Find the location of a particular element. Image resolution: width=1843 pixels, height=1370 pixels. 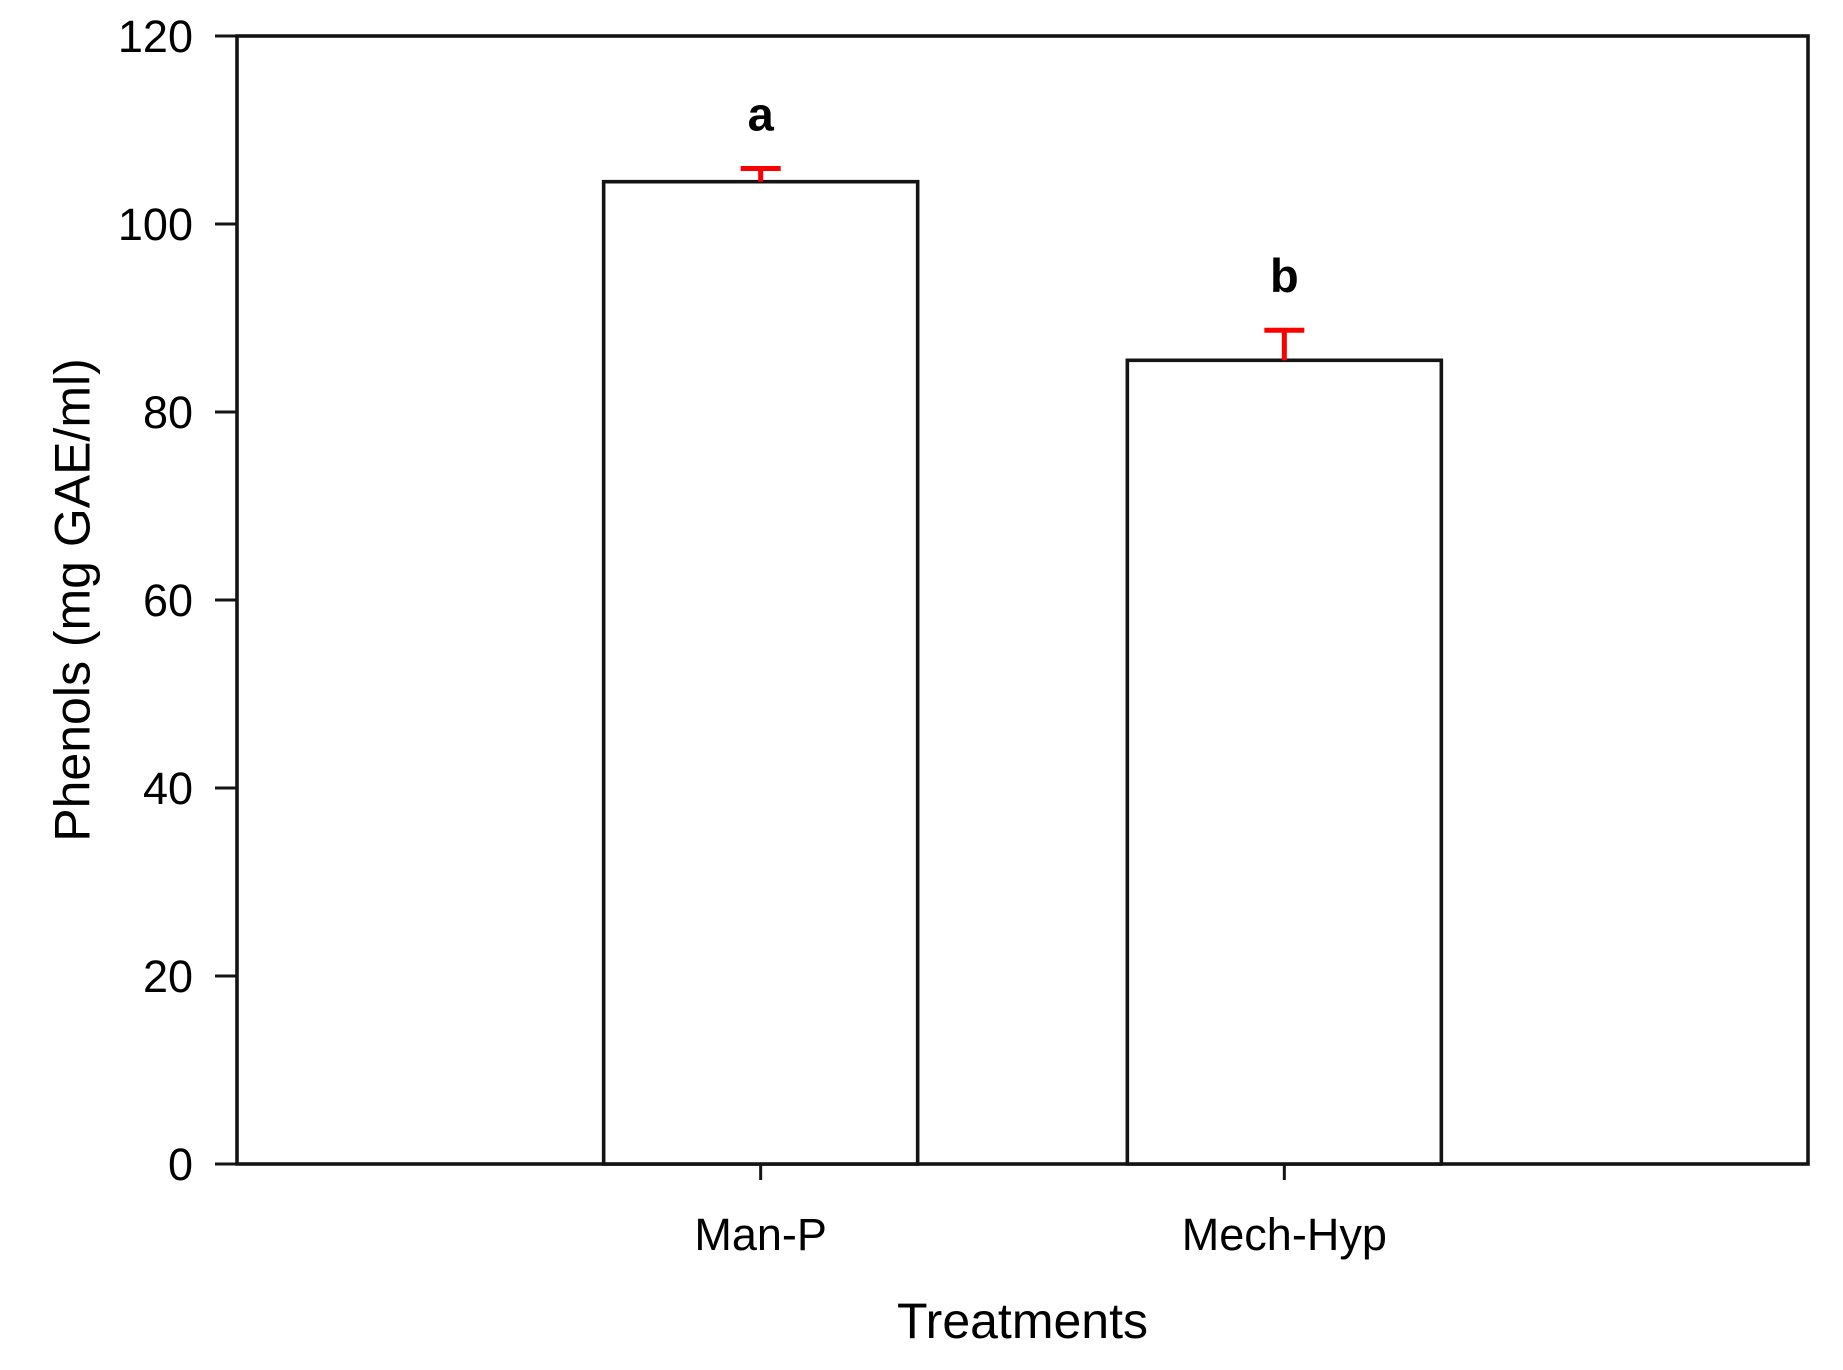

bar-man-p is located at coordinates (760, 672).